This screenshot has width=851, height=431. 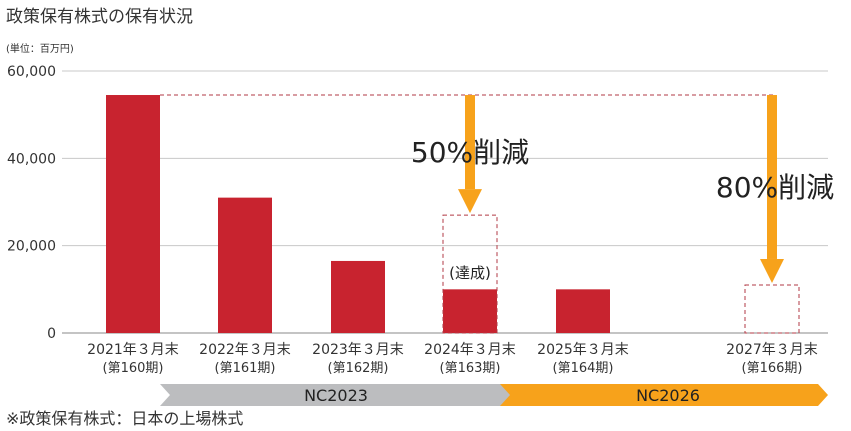 I want to click on x-tick-label: 2024年３月末, so click(x=470, y=350).